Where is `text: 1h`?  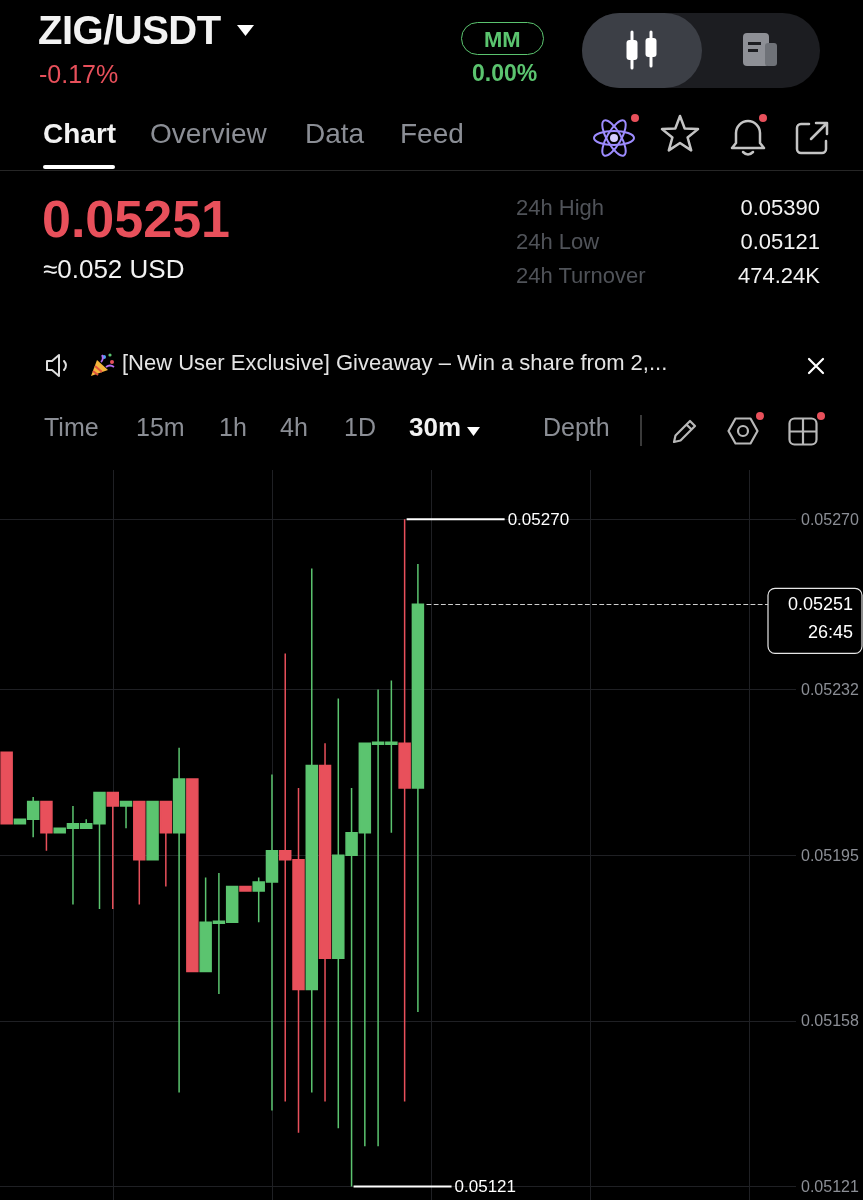 text: 1h is located at coordinates (233, 427).